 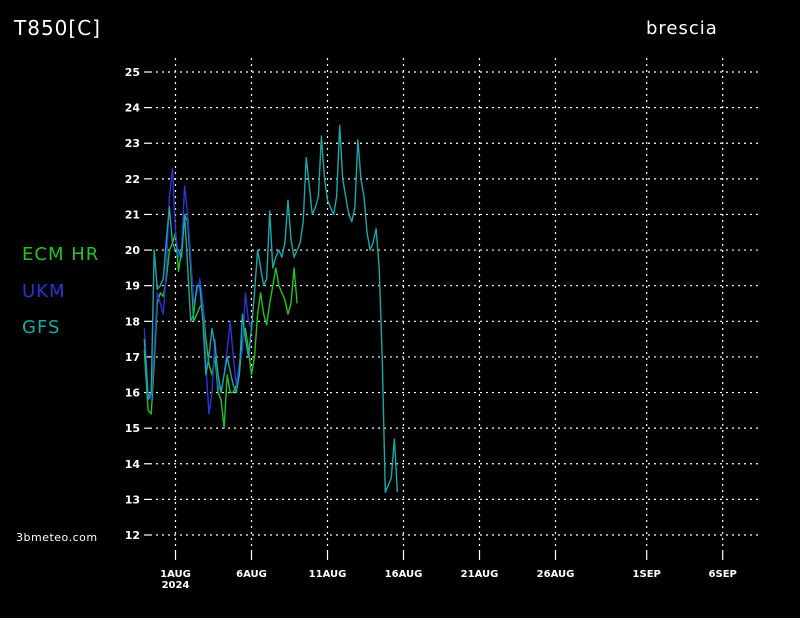 I want to click on x-tick-label: 16AUG, so click(x=404, y=574).